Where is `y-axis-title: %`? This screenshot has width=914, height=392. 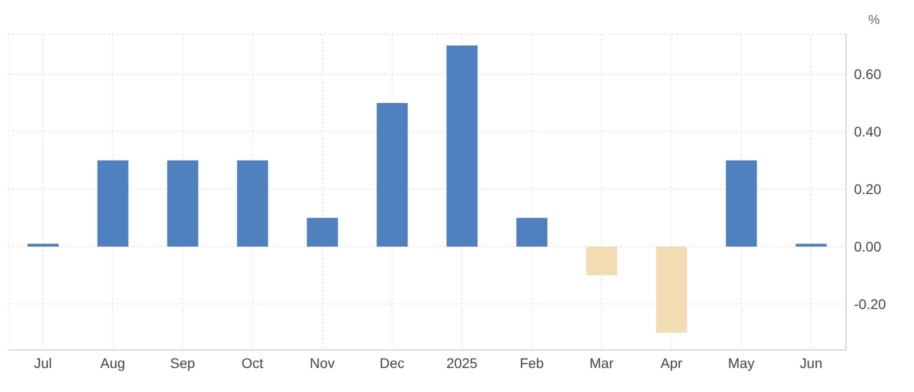
y-axis-title: % is located at coordinates (874, 19).